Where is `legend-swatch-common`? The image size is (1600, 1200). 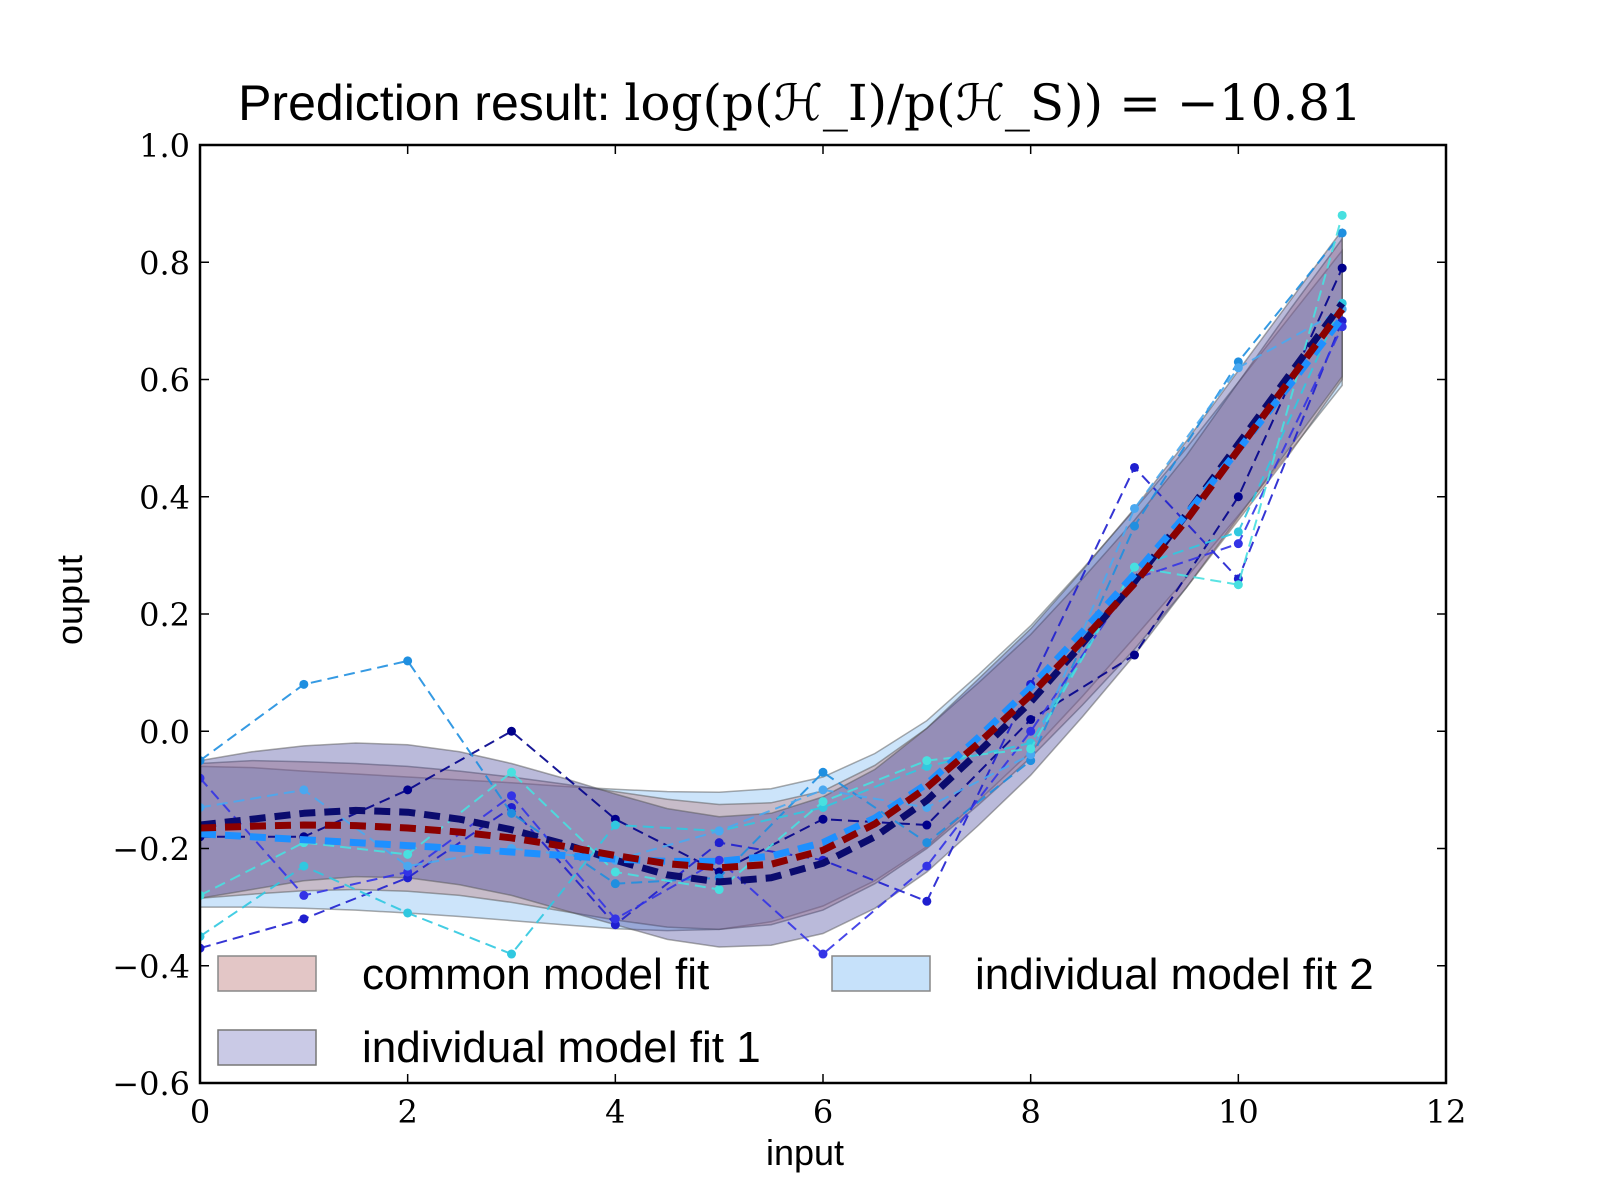 legend-swatch-common is located at coordinates (267, 973).